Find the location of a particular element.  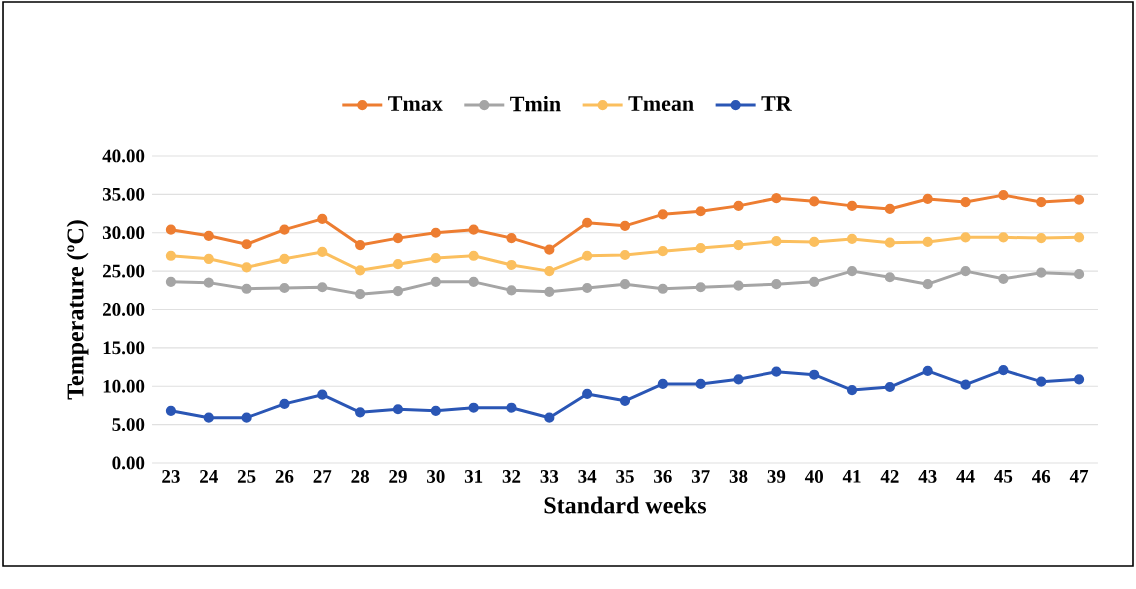

legend-label: TR is located at coordinates (776, 103).